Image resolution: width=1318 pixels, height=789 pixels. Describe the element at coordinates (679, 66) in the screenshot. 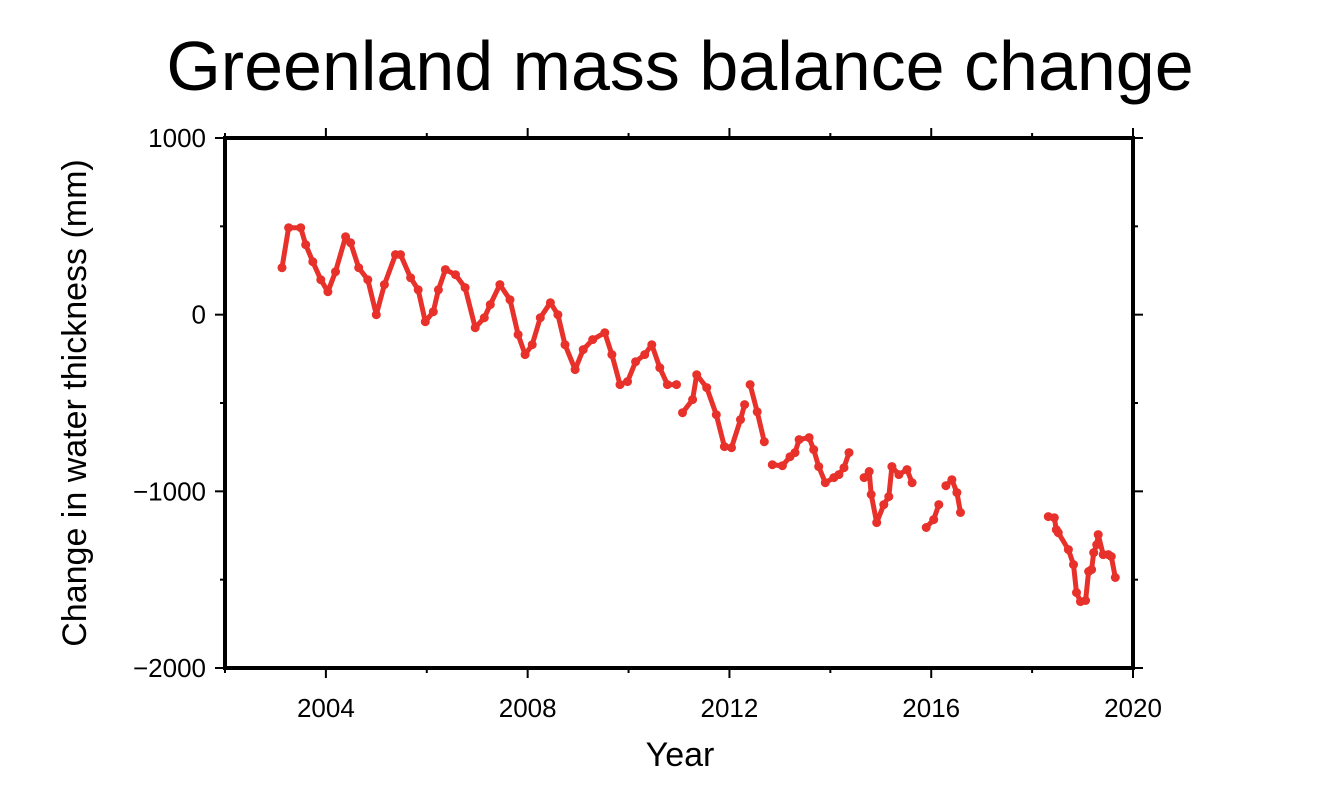

I see `chart-title: Greenland mass balance change` at that location.